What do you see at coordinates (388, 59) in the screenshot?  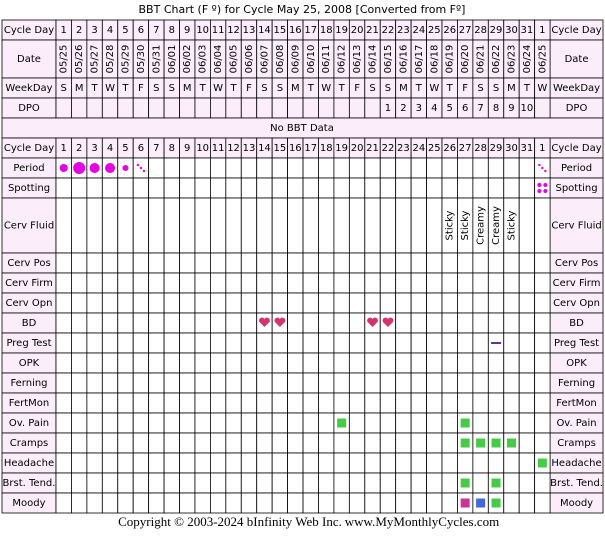 I see `cell-text: 06/15` at bounding box center [388, 59].